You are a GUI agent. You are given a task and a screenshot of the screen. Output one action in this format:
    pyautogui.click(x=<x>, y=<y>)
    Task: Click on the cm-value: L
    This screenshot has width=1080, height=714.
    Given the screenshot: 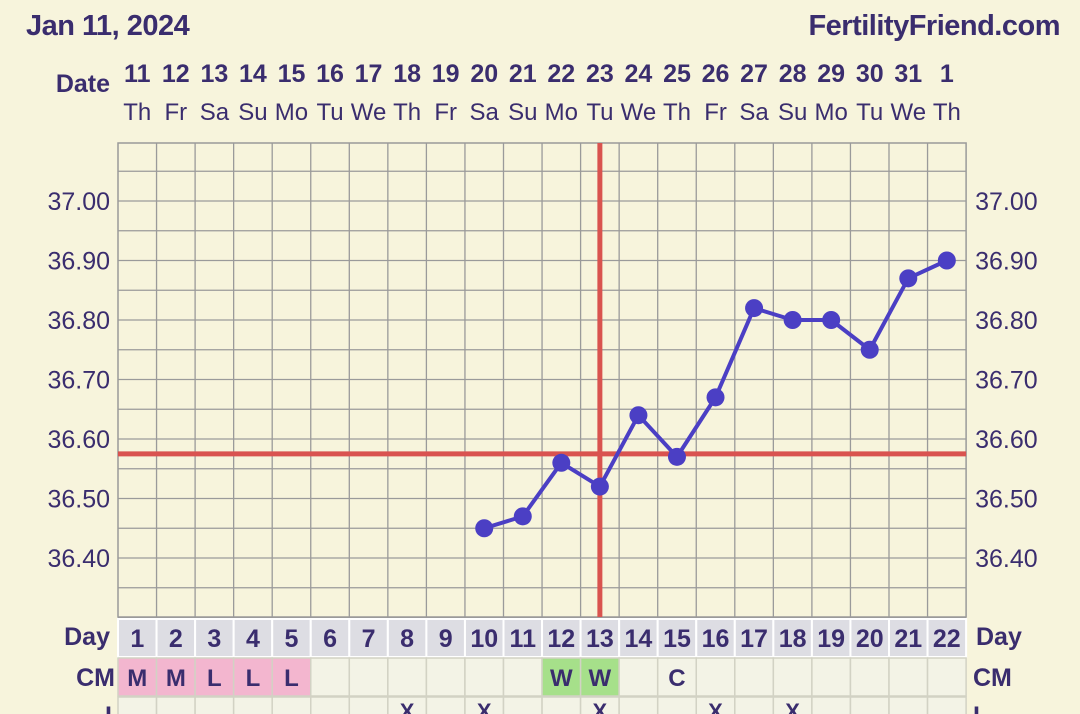 What is the action you would take?
    pyautogui.click(x=291, y=678)
    